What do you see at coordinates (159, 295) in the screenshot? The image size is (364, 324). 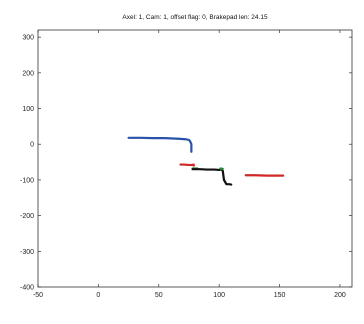 I see `x-tick-label: 50` at bounding box center [159, 295].